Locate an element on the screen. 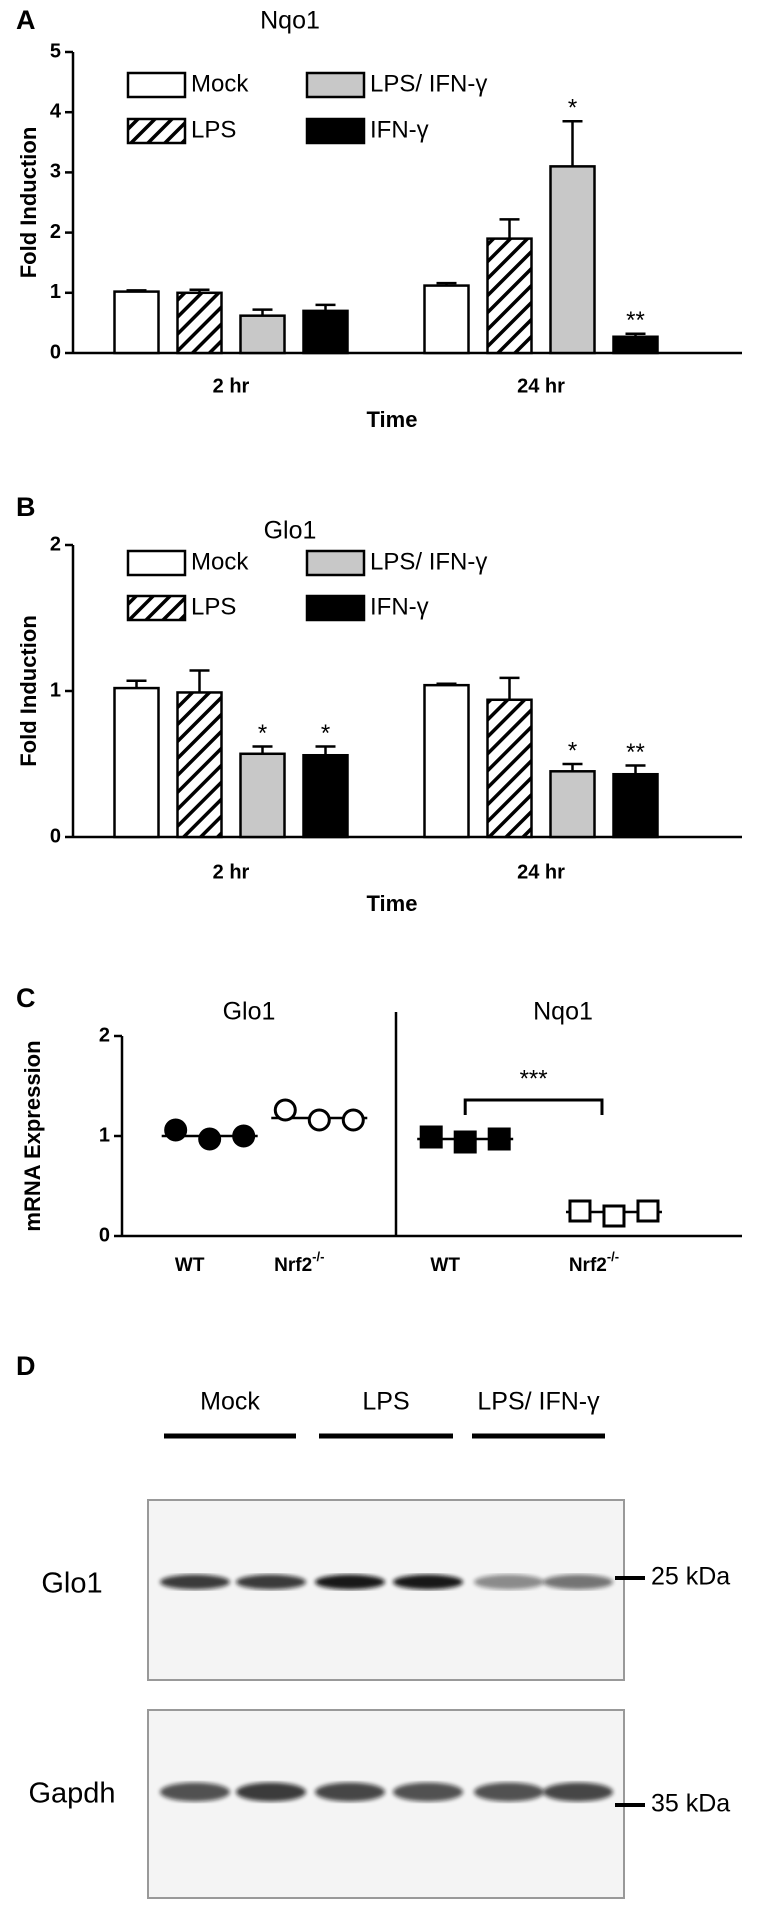 Image resolution: width=779 pixels, height=1920 pixels. lane-group-label: Mock is located at coordinates (230, 1402).